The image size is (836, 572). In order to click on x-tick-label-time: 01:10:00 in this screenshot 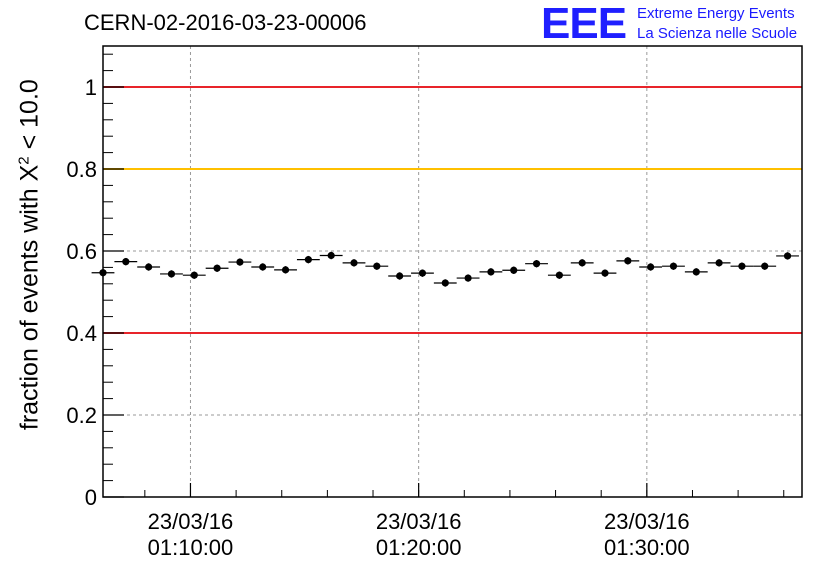, I will do `click(191, 547)`.